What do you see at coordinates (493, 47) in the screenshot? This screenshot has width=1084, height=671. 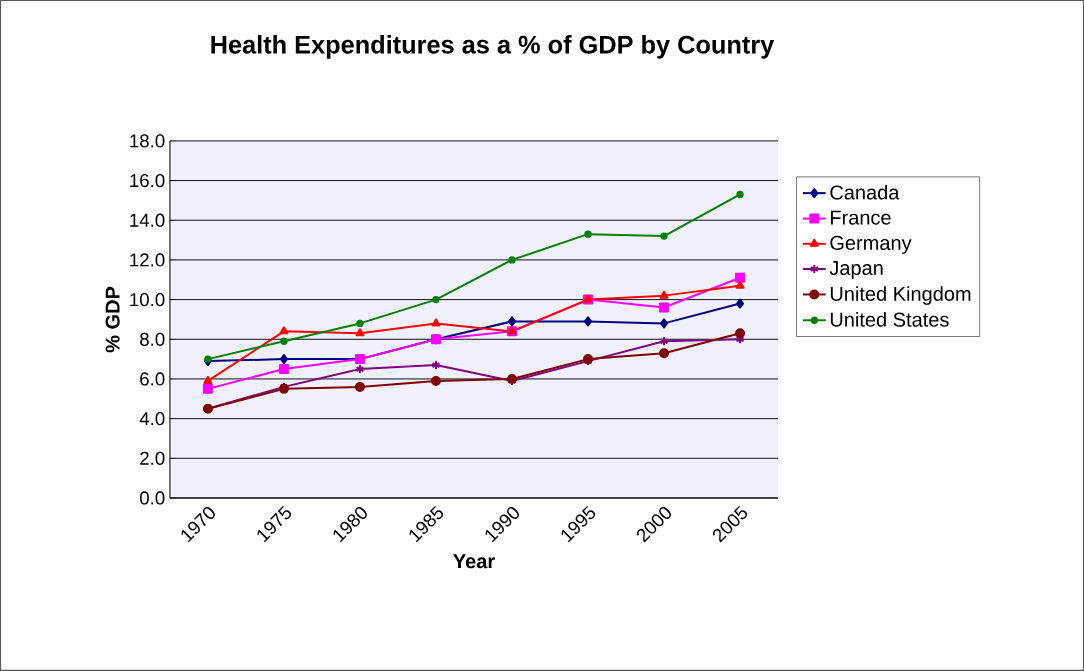 I see `chart-title: Health Expenditures as a % of GDP by Country` at bounding box center [493, 47].